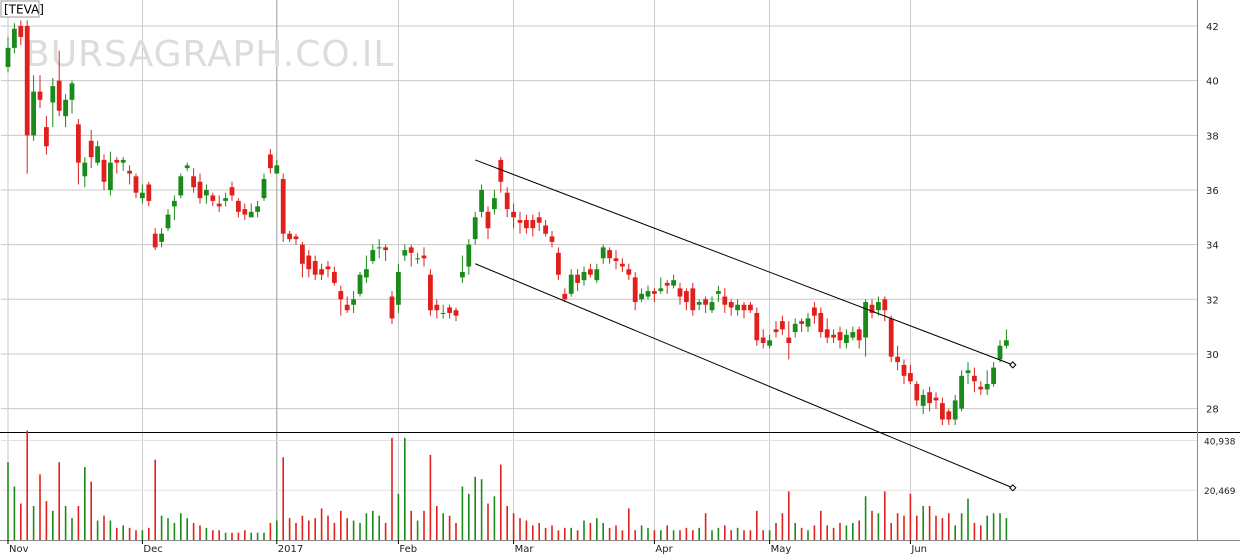  What do you see at coordinates (1220, 442) in the screenshot?
I see `volume-tick-label: 40,938` at bounding box center [1220, 442].